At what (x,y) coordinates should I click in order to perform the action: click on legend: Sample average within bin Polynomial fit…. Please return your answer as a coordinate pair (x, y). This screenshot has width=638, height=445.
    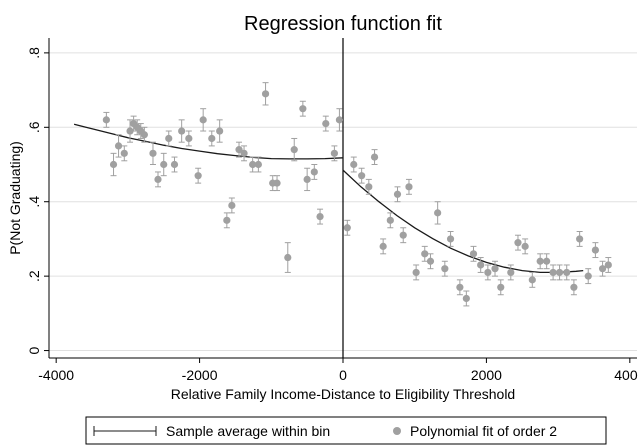
    Looking at the image, I should click on (346, 430).